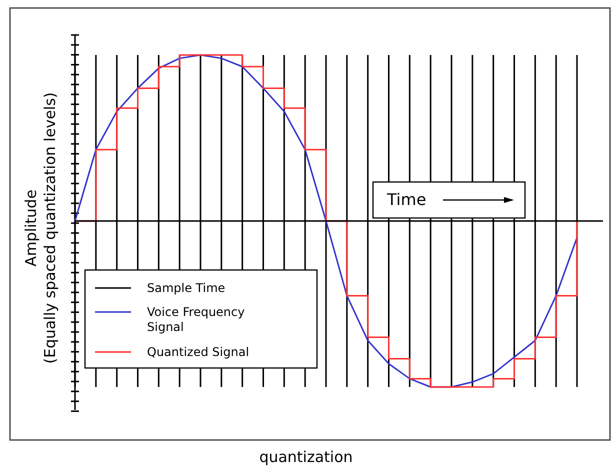 This screenshot has height=472, width=616. I want to click on annotation: Time, so click(406, 199).